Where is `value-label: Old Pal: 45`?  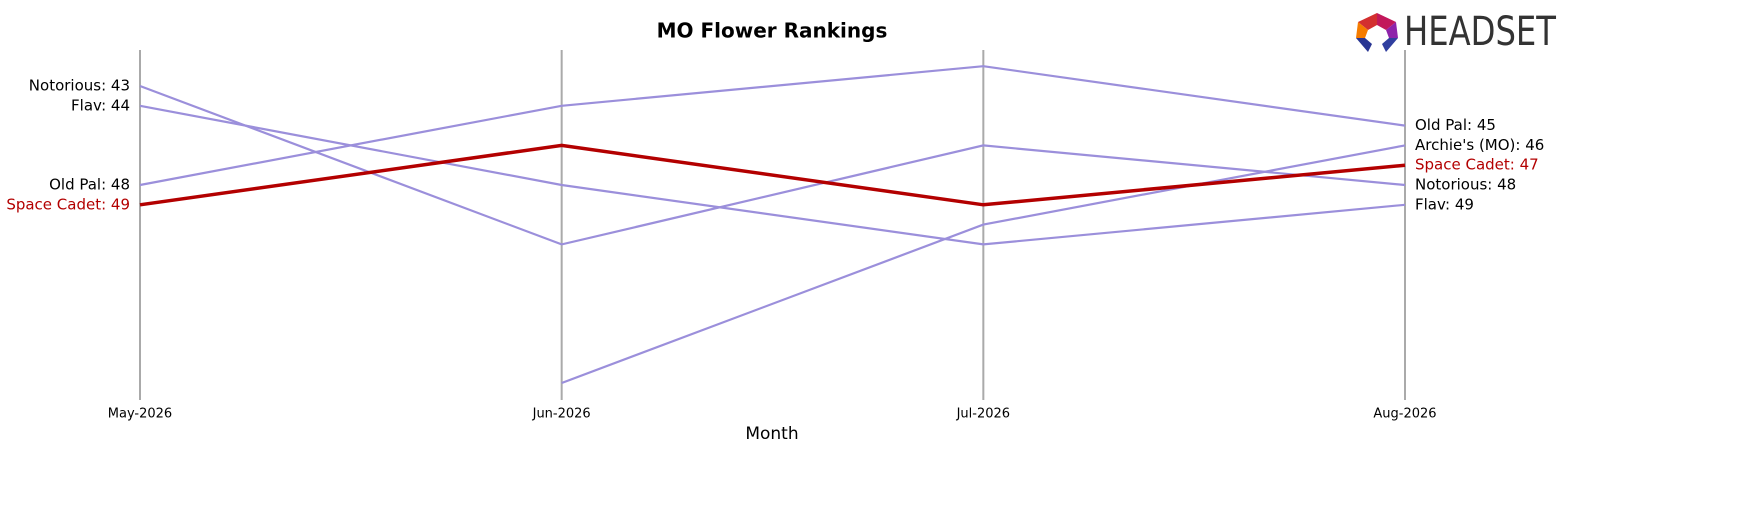 value-label: Old Pal: 45 is located at coordinates (1455, 125).